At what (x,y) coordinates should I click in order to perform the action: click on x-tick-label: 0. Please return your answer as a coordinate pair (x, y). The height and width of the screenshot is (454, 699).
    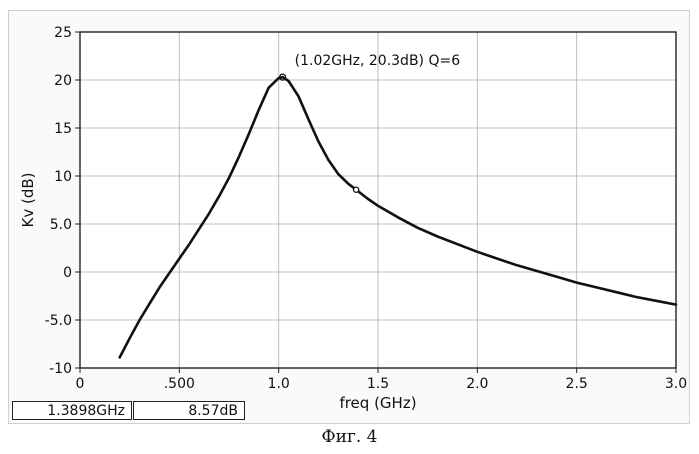
    Looking at the image, I should click on (80, 384).